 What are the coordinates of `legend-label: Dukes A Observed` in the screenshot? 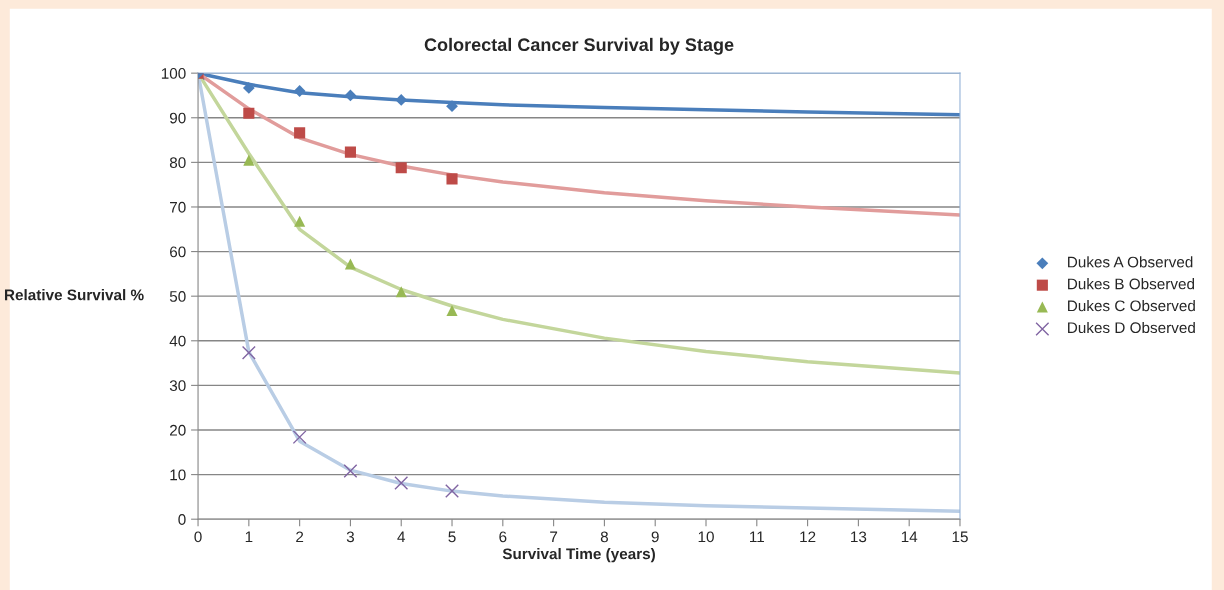 It's located at (1130, 262).